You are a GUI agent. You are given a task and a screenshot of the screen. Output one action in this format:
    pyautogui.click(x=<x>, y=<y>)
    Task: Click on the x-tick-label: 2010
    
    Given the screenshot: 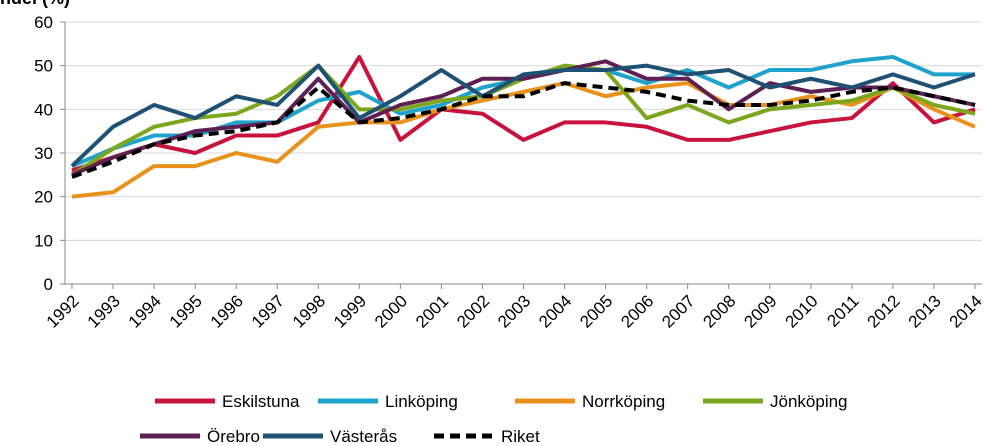 What is the action you would take?
    pyautogui.click(x=801, y=311)
    